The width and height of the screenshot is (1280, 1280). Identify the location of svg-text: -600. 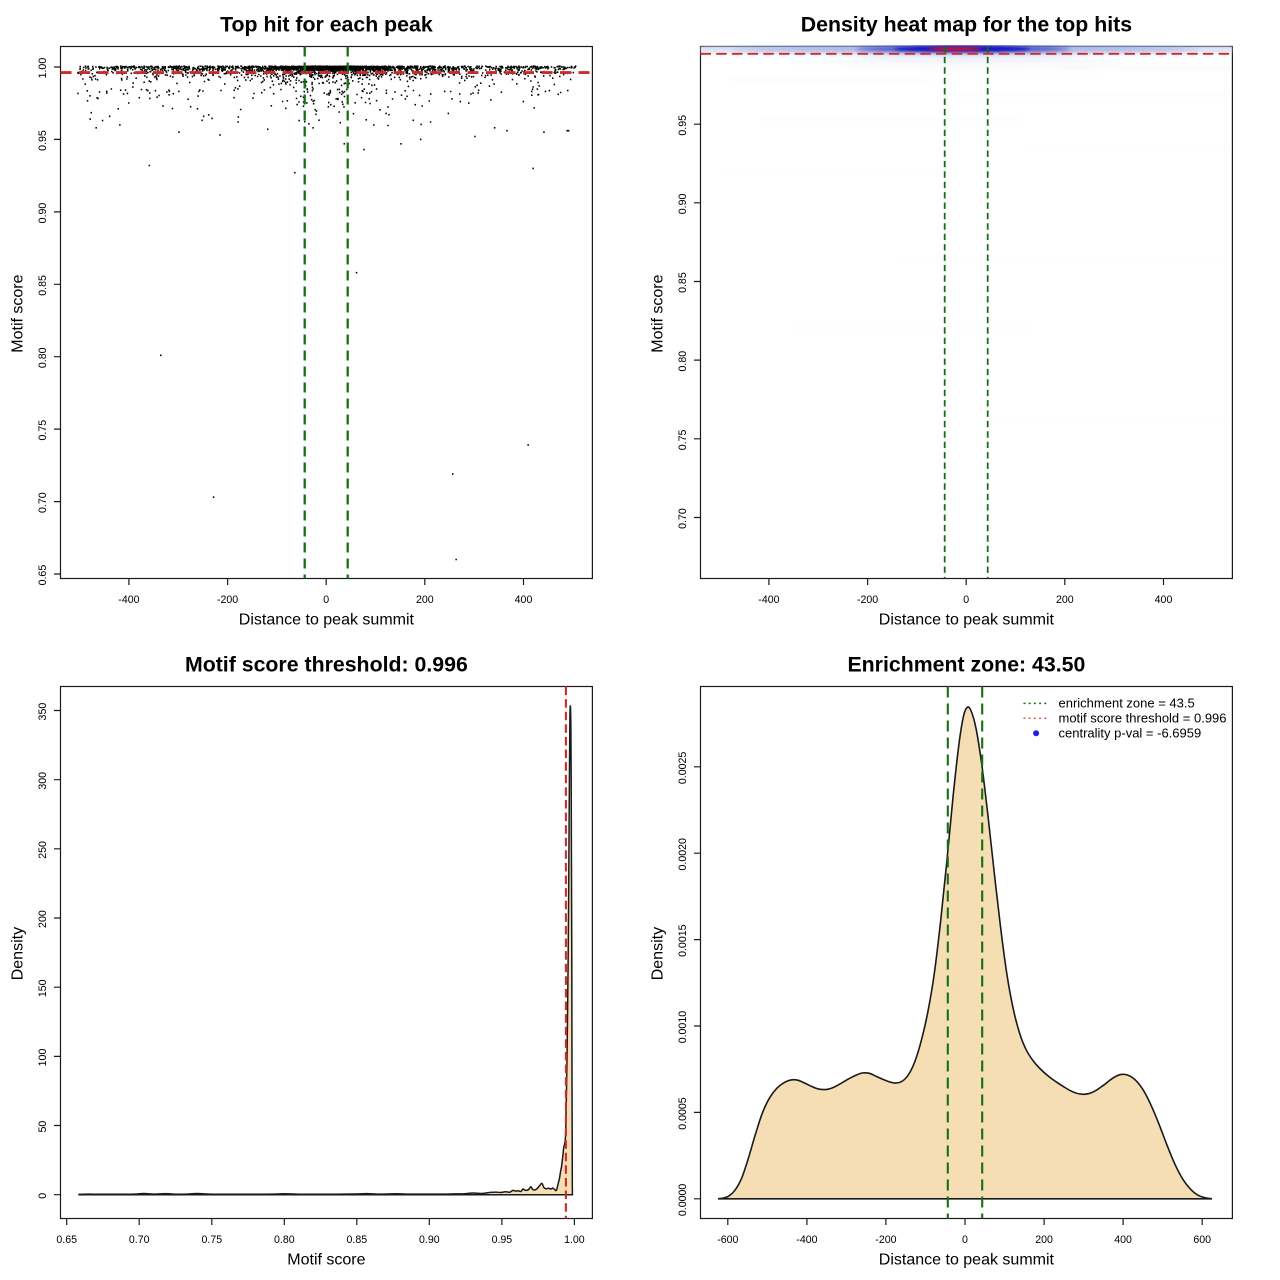
(727, 1240).